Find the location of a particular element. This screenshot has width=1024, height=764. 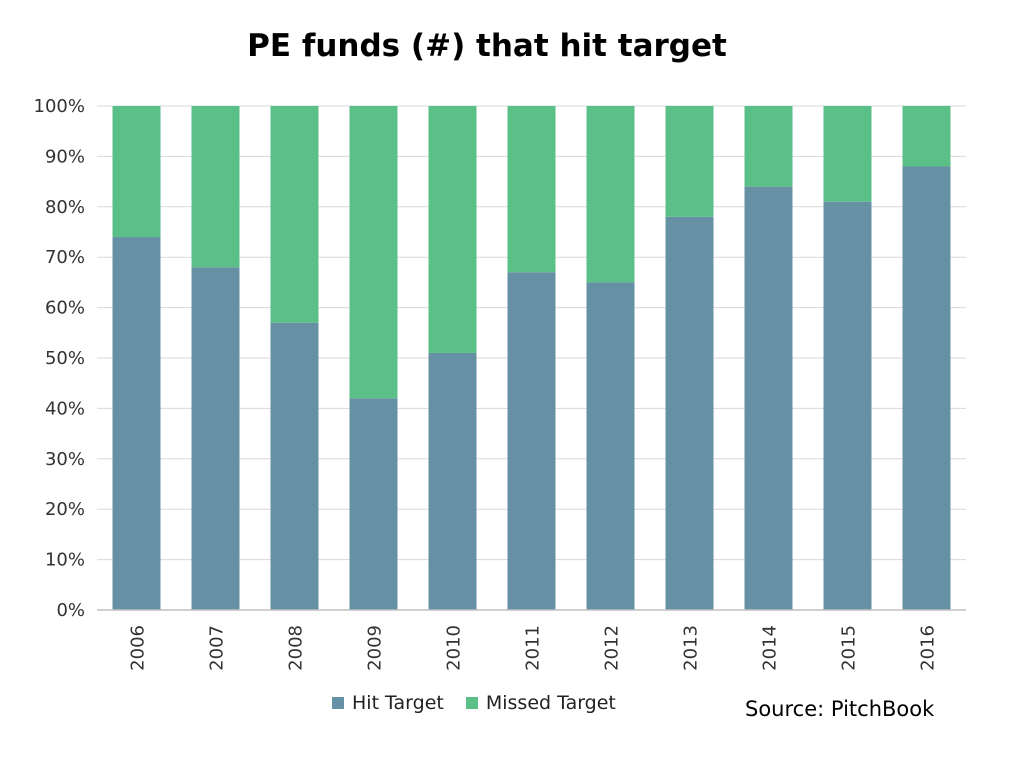

y-tick-label: 20% is located at coordinates (65, 509).